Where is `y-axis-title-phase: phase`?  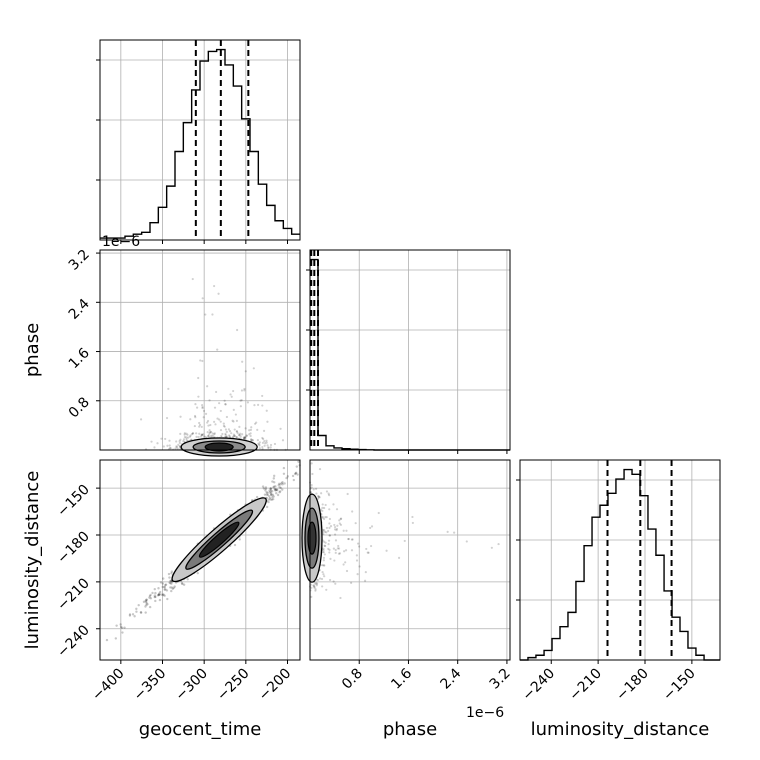 y-axis-title-phase: phase is located at coordinates (32, 350).